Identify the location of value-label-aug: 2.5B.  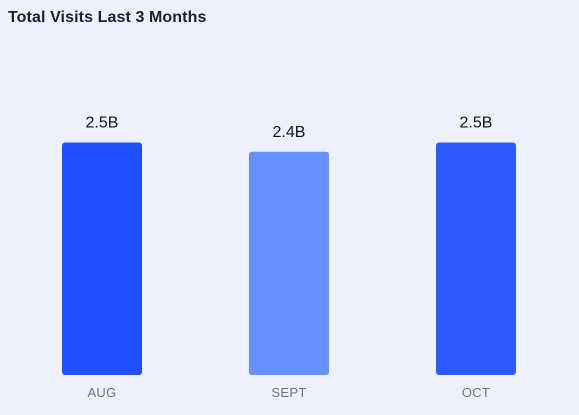
(102, 123).